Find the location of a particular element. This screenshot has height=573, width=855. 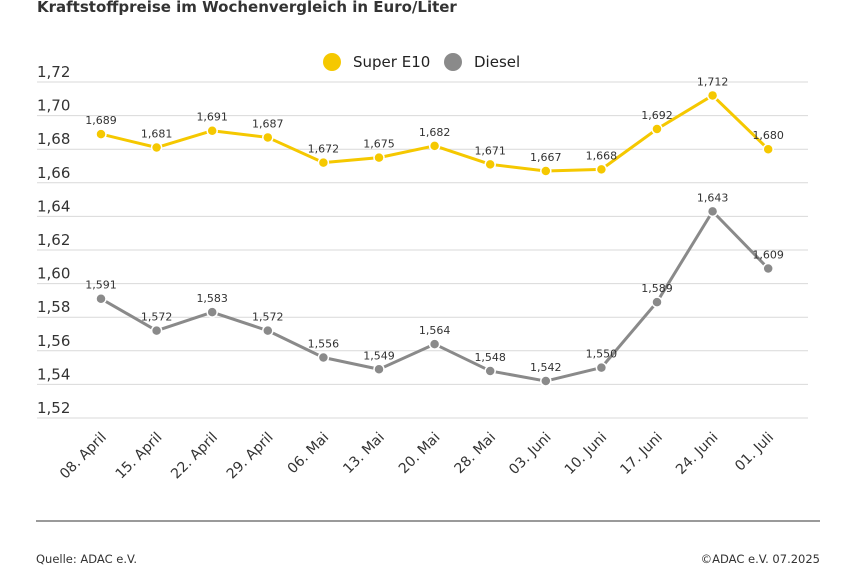

x-tick-label: 10. Juni is located at coordinates (586, 454).